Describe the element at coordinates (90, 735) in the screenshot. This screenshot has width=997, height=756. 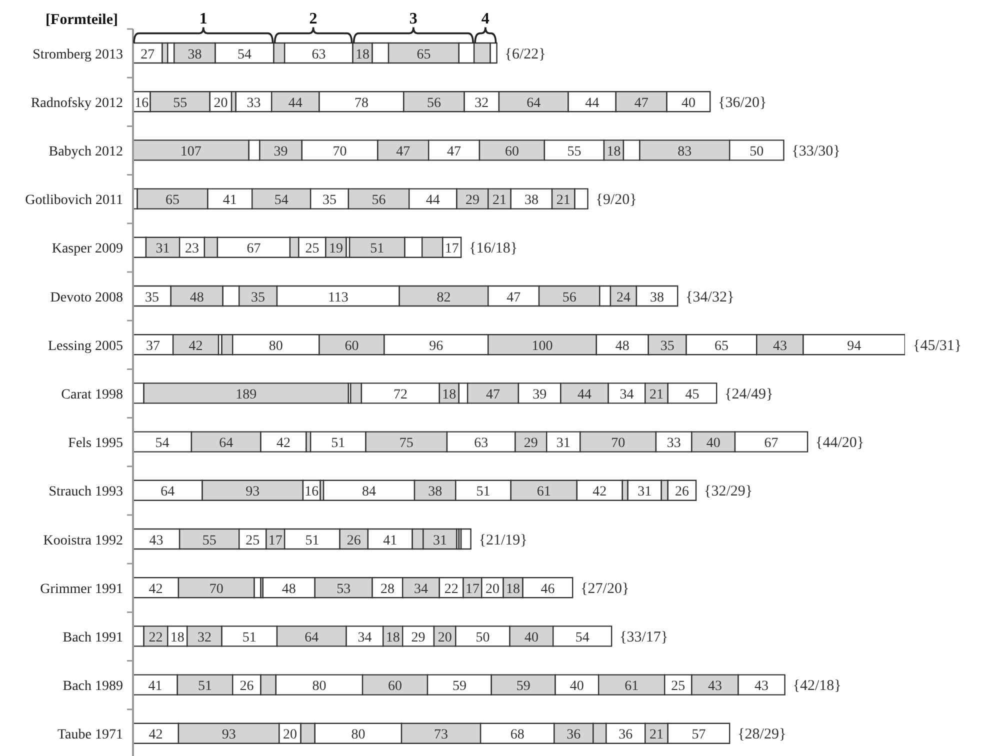
I see `y-tick-label: Taube 1971` at that location.